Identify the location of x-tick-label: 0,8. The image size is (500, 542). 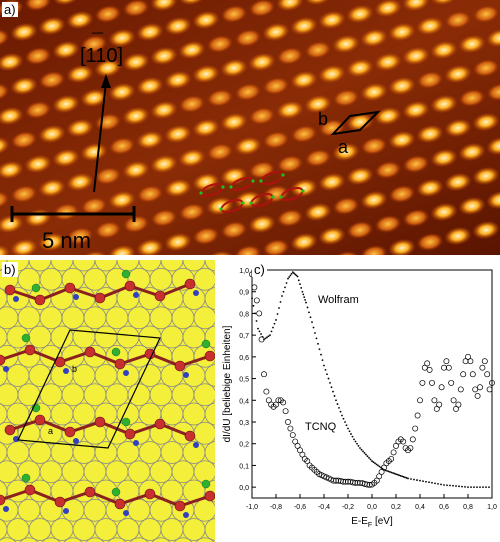
(468, 507).